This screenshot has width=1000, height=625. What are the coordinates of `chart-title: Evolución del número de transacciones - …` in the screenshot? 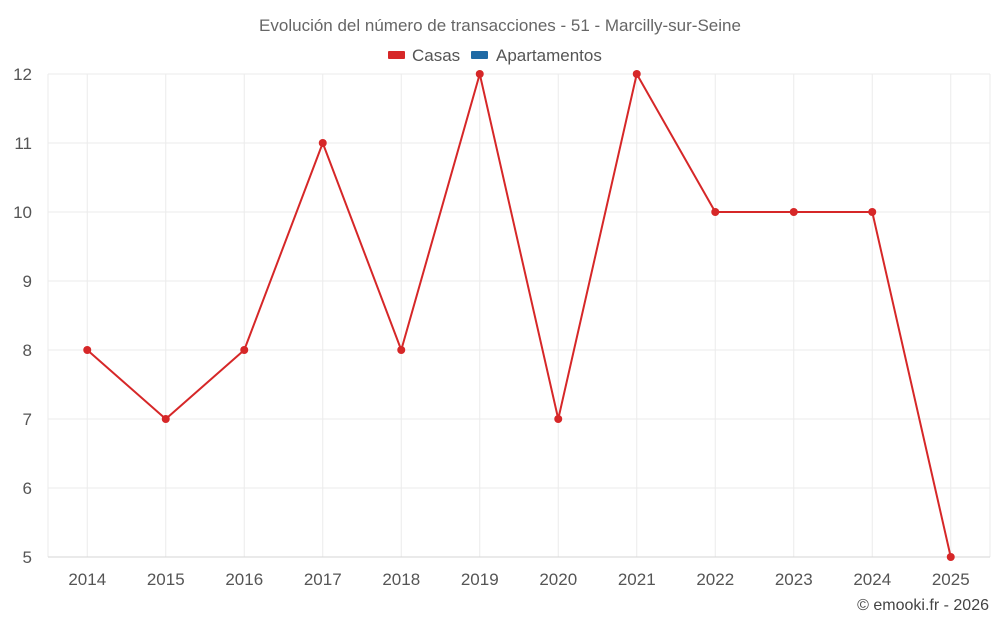 It's located at (500, 25).